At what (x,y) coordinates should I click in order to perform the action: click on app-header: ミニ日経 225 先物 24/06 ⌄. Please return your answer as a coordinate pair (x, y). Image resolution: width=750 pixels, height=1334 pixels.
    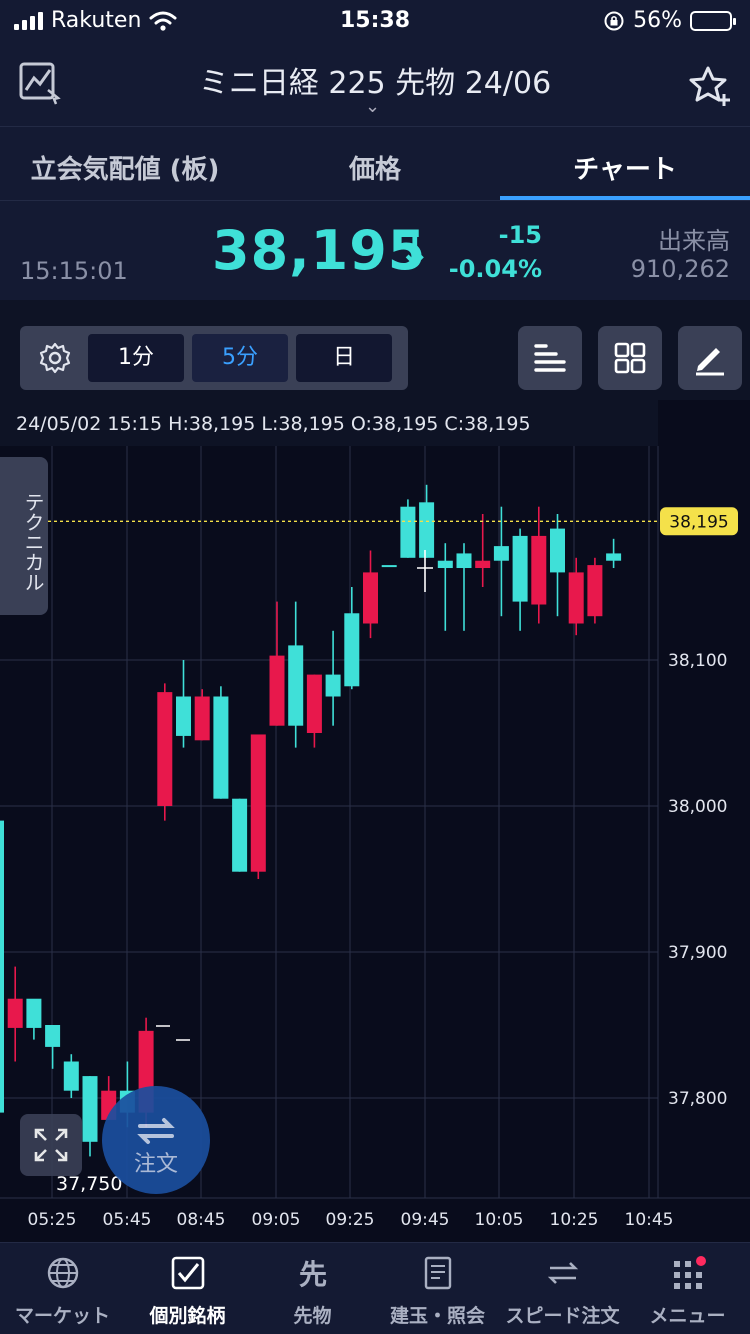
    Looking at the image, I should click on (375, 83).